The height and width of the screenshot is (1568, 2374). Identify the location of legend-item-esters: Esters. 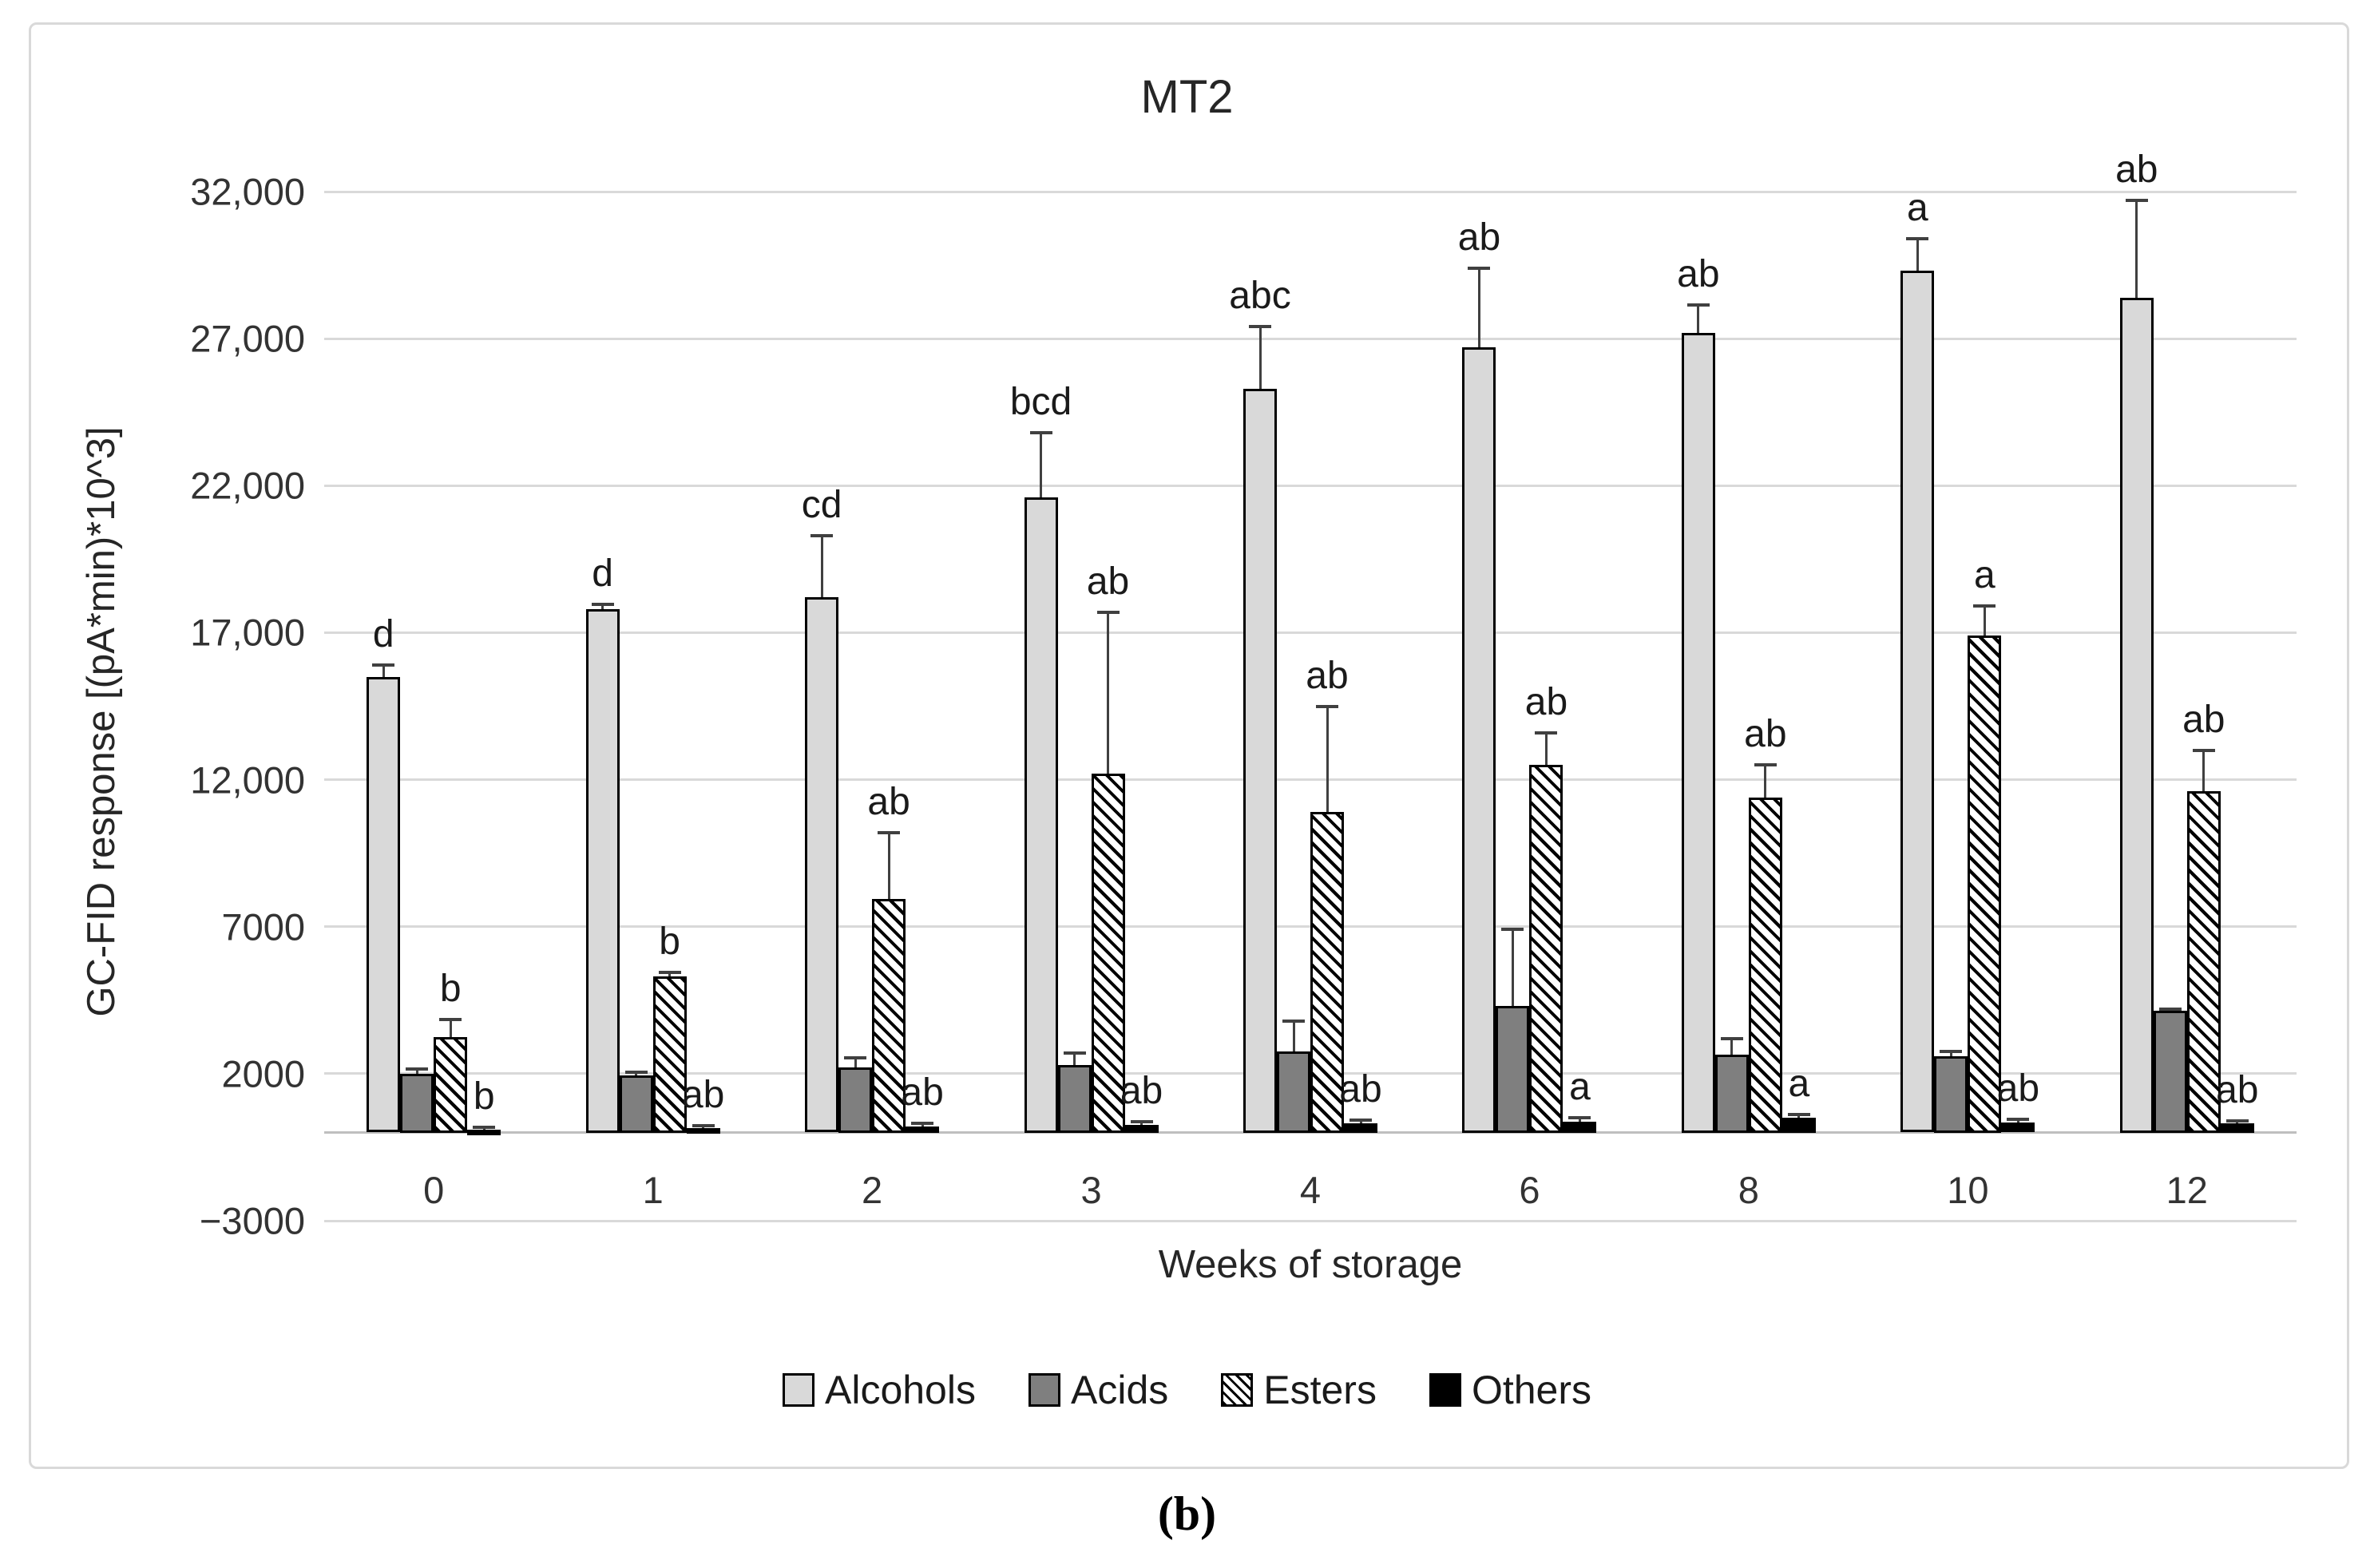
(1299, 1390).